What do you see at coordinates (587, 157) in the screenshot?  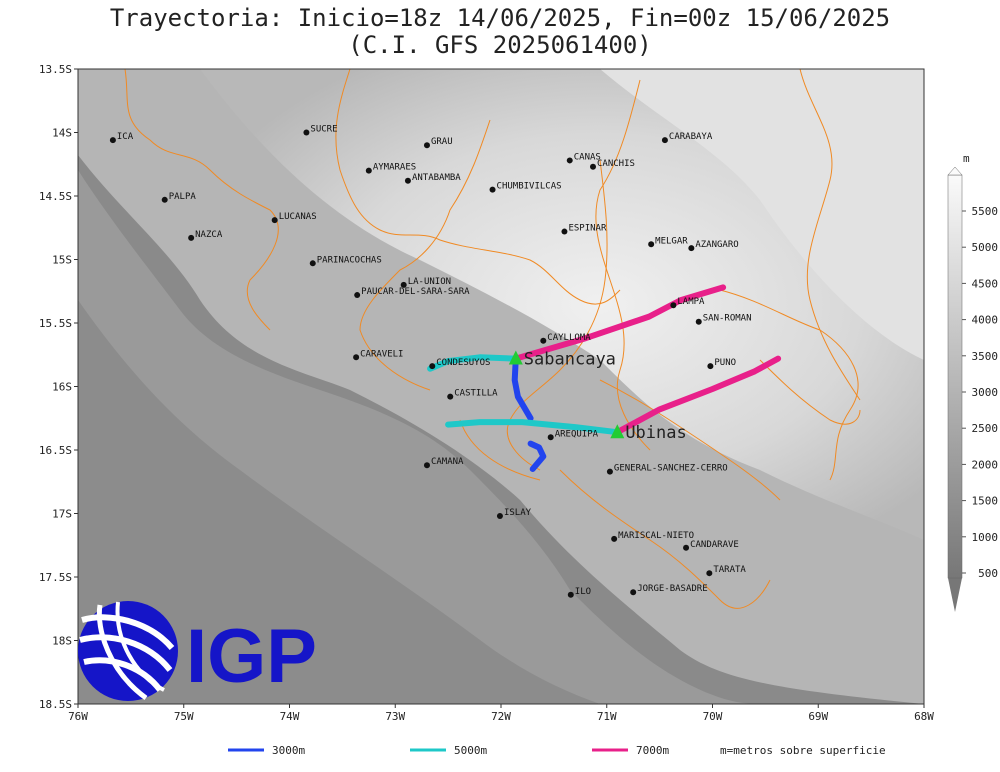 I see `city-label: CANAS` at bounding box center [587, 157].